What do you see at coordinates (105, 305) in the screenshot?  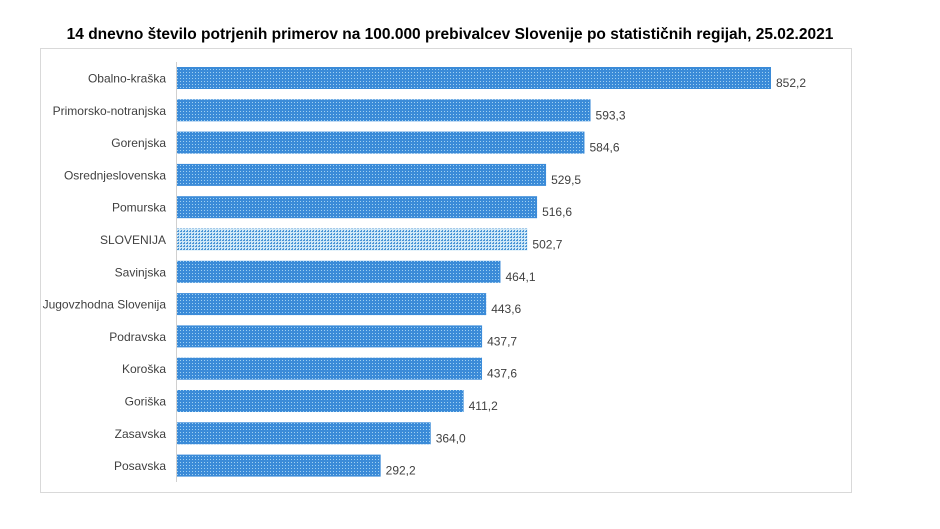 I see `category-label: Jugovzhodna Slovenija` at bounding box center [105, 305].